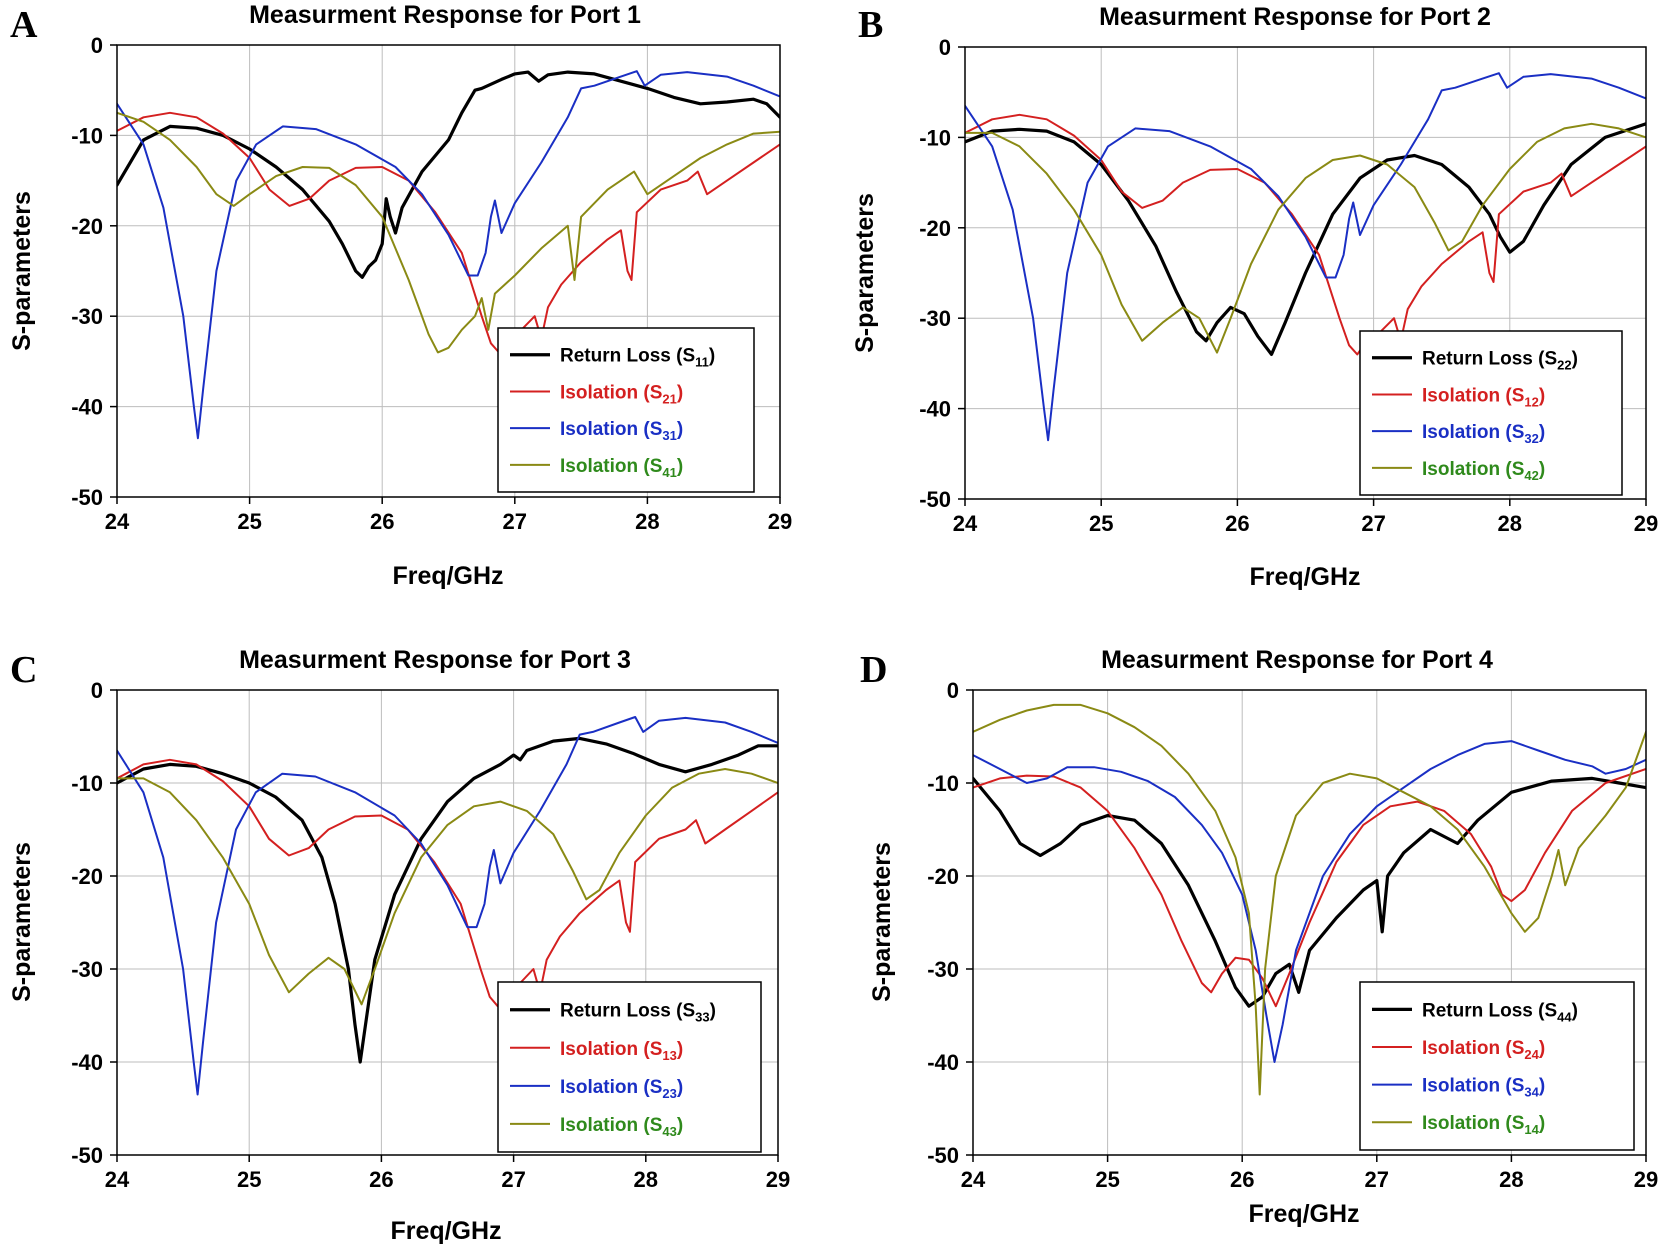 This screenshot has width=1665, height=1253. What do you see at coordinates (669, 1131) in the screenshot?
I see `legend-subscript: 43` at bounding box center [669, 1131].